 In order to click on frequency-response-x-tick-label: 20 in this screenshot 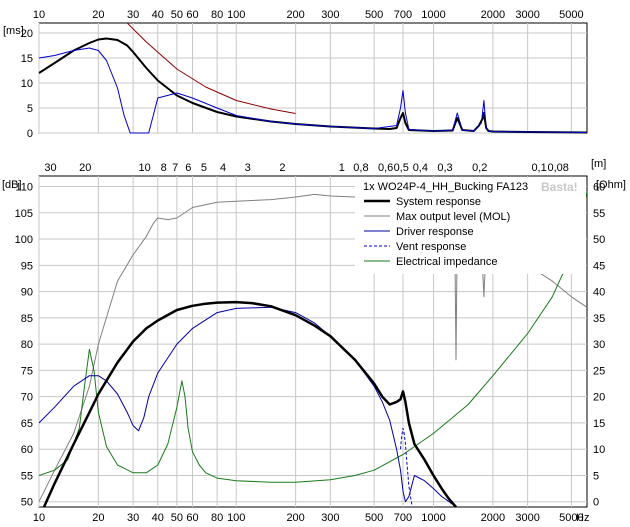, I will do `click(98, 518)`.